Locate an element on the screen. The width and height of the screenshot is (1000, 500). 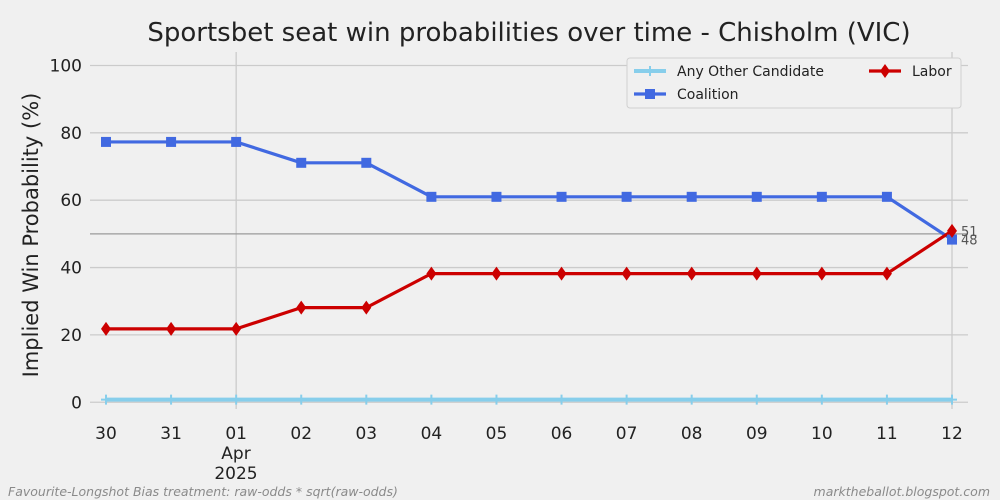
y-tick-label: 60 is located at coordinates (71, 201).